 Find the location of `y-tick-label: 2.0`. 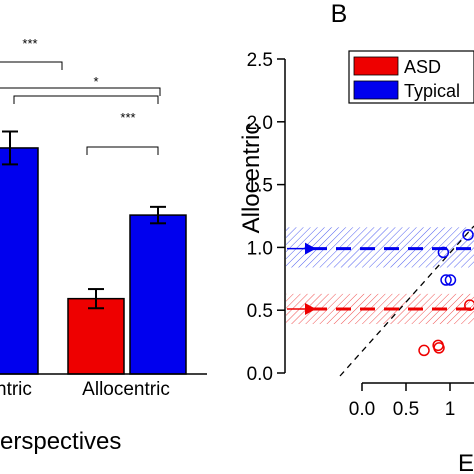

y-tick-label: 2.0 is located at coordinates (260, 123).